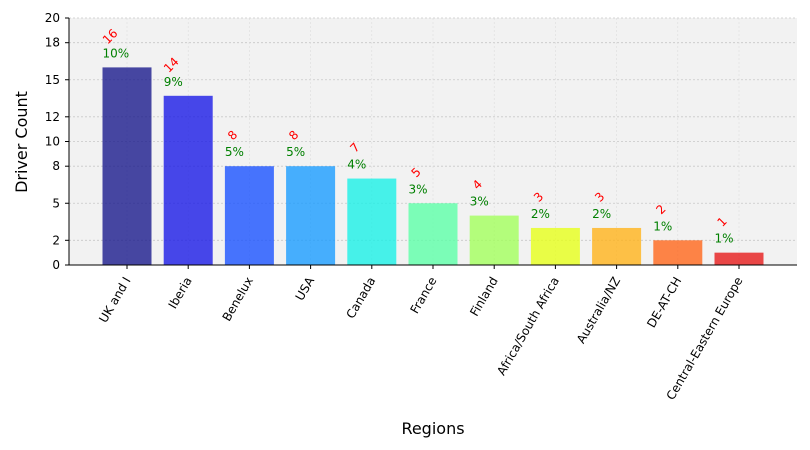 This screenshot has width=810, height=450. I want to click on x-tick-label: Australia/NZ, so click(598, 310).